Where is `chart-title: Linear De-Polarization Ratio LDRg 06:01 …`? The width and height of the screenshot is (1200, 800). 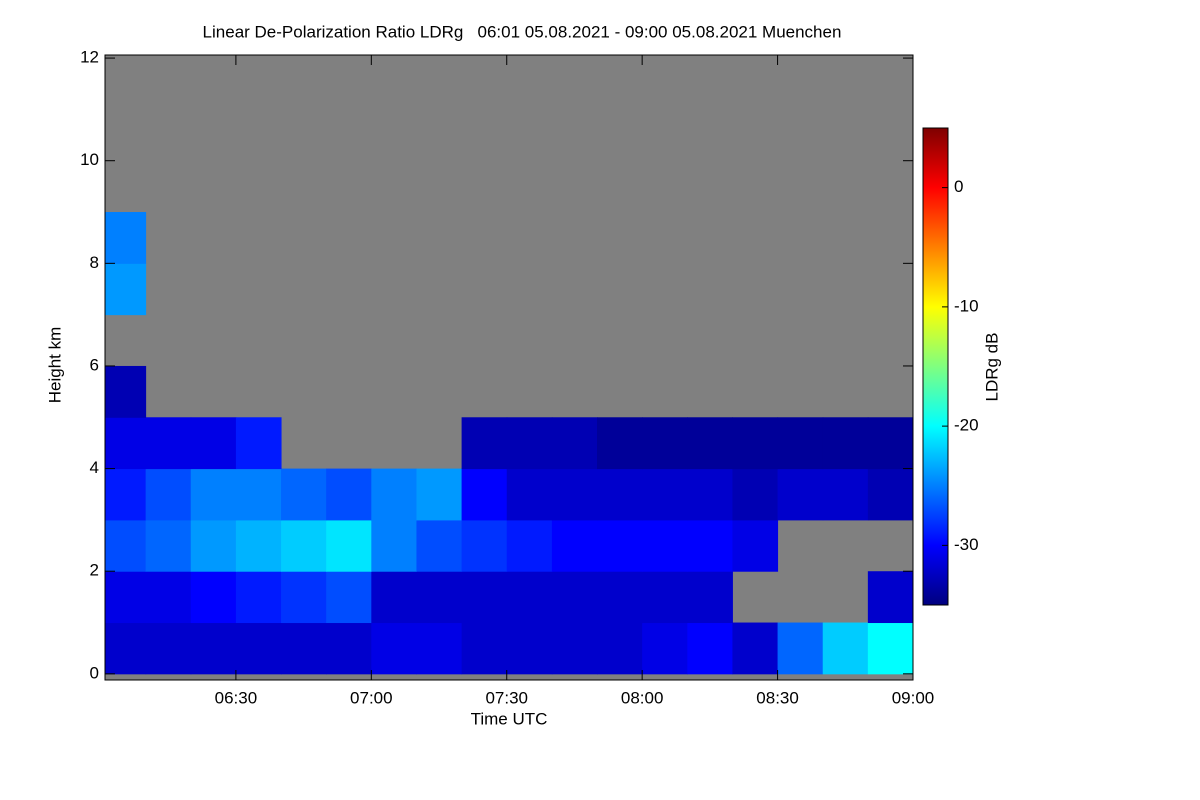 chart-title: Linear De-Polarization Ratio LDRg 06:01 … is located at coordinates (522, 31).